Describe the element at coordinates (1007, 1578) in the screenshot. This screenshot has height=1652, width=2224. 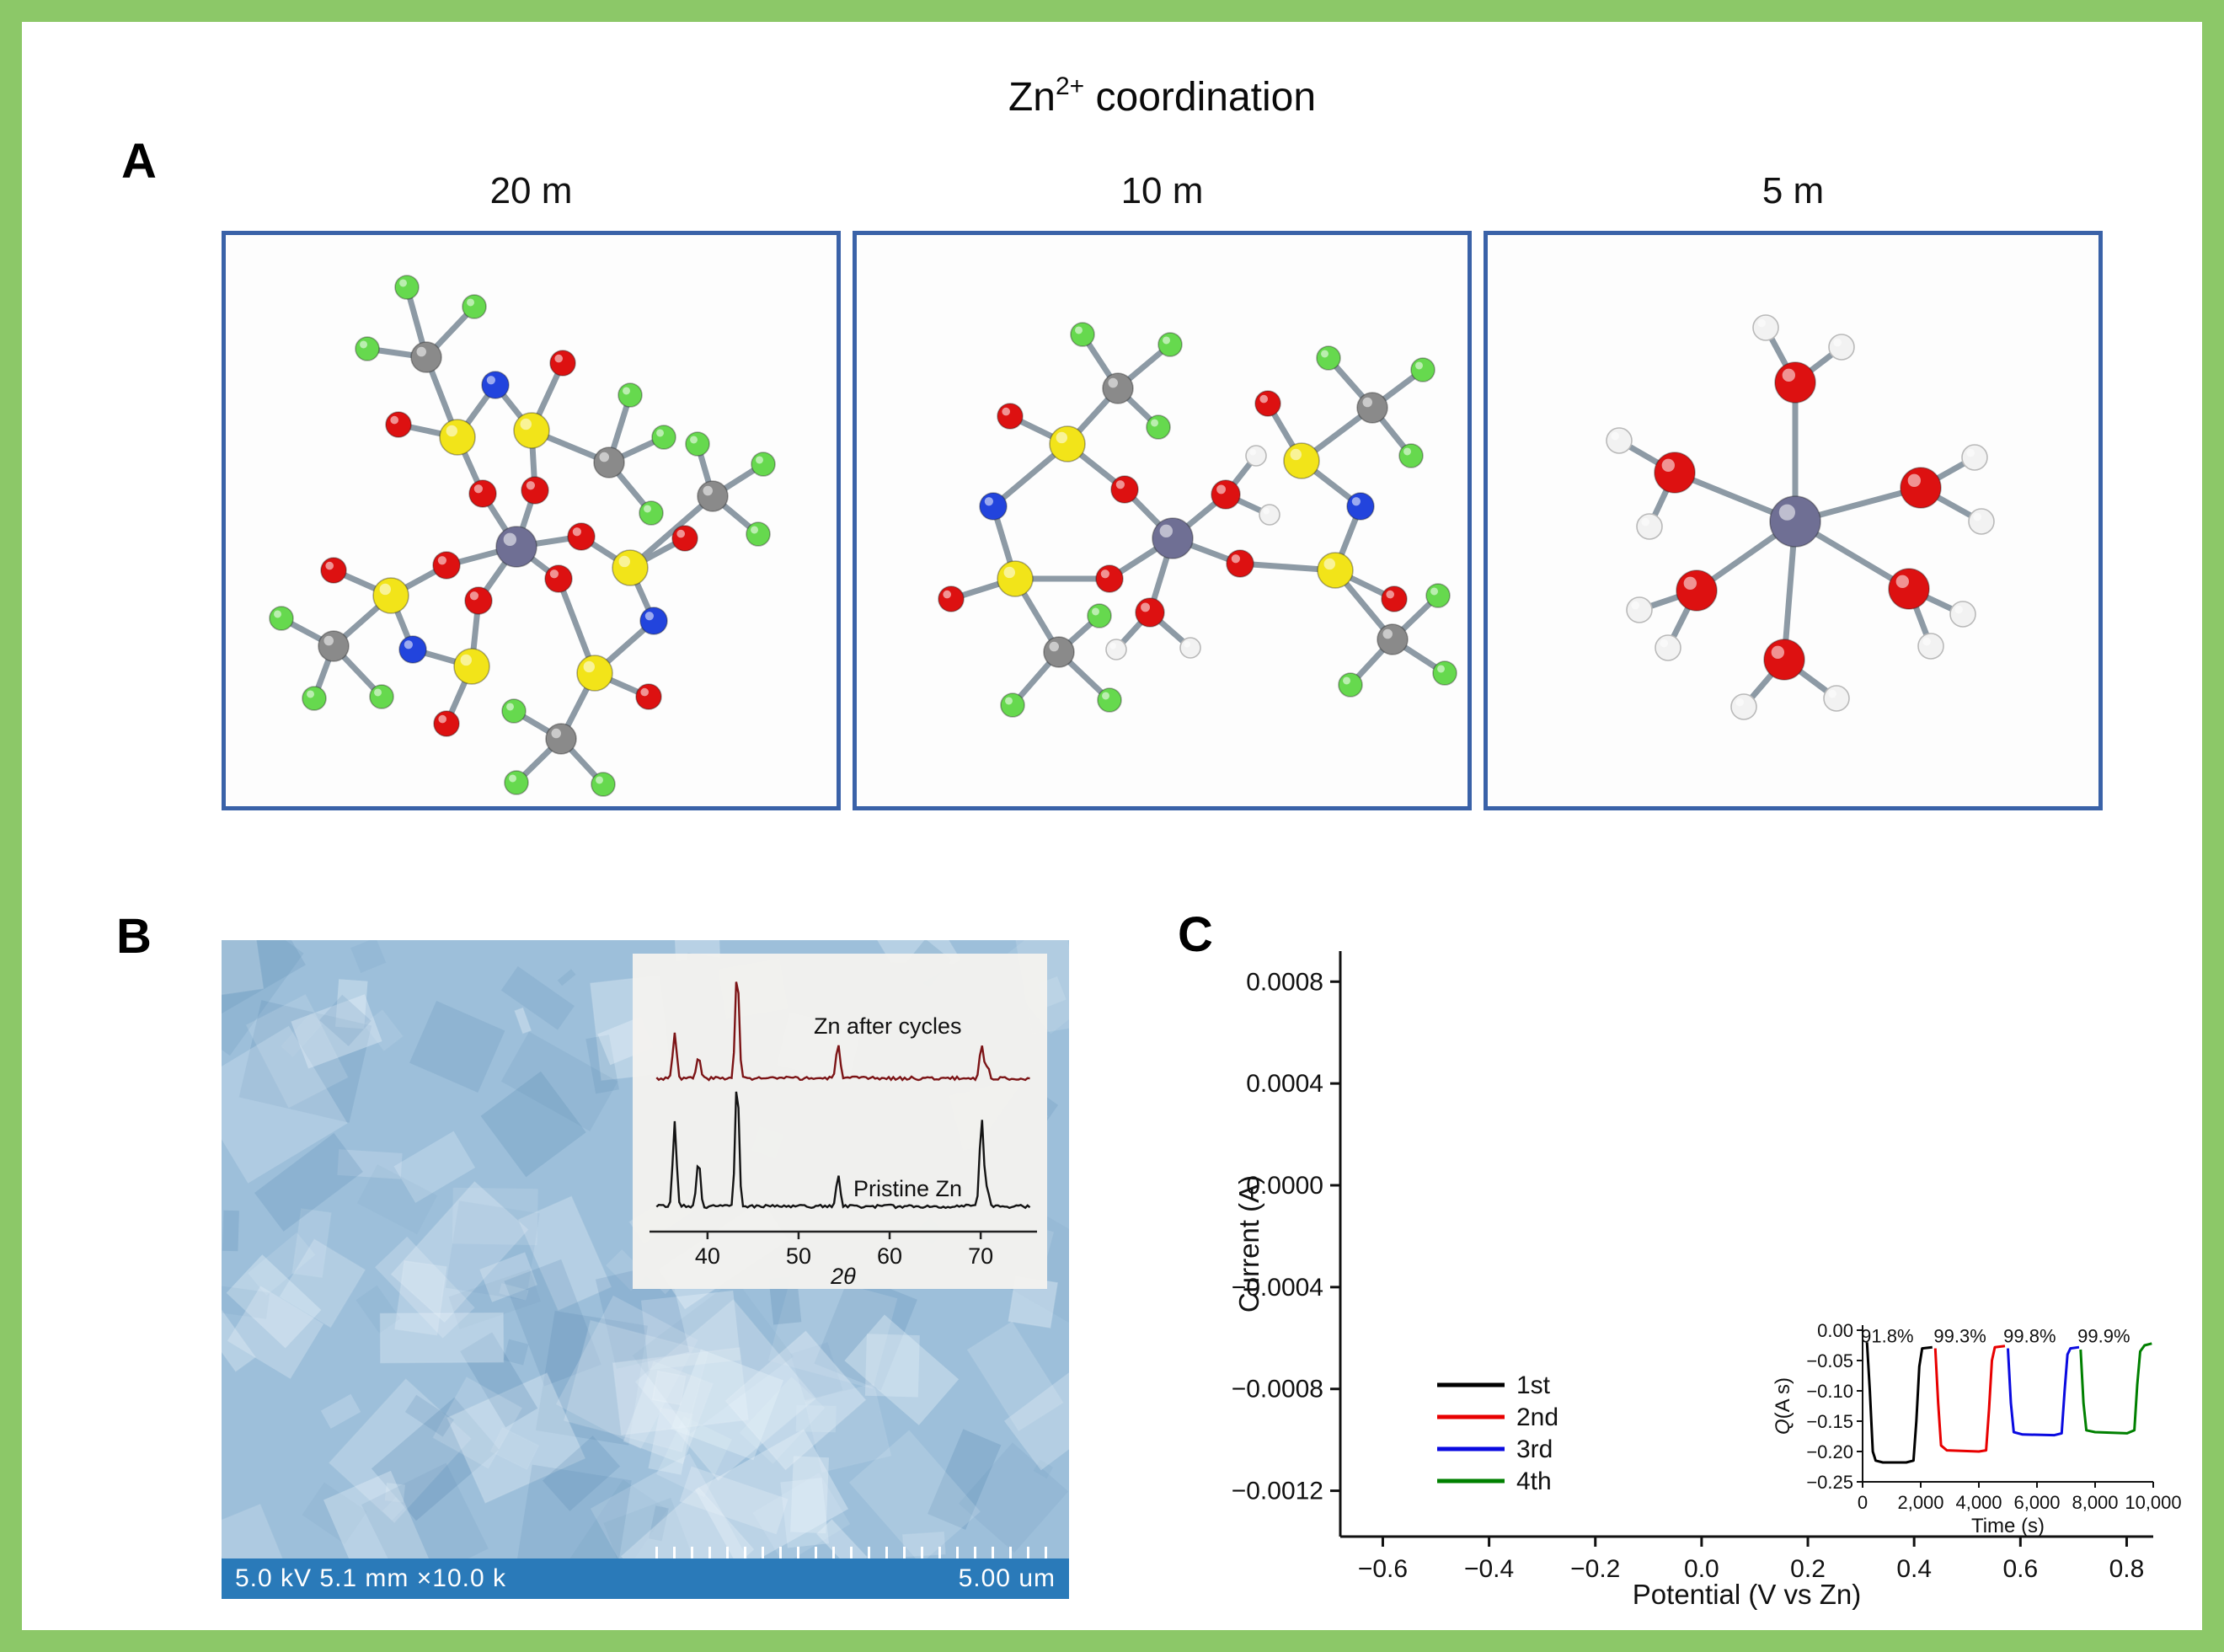
I see `sem-scale-text: 5.00 um` at that location.